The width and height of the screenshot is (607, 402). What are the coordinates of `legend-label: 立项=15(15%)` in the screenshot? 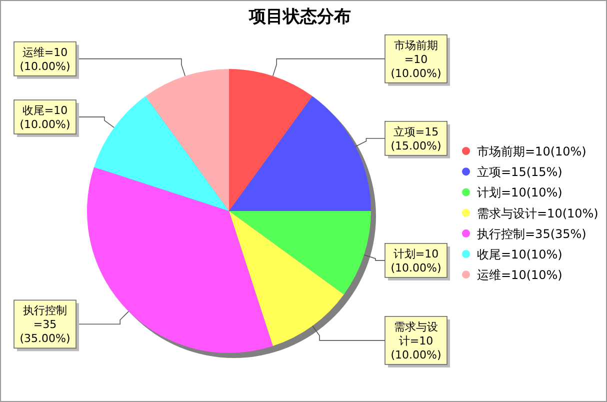 It's located at (519, 172).